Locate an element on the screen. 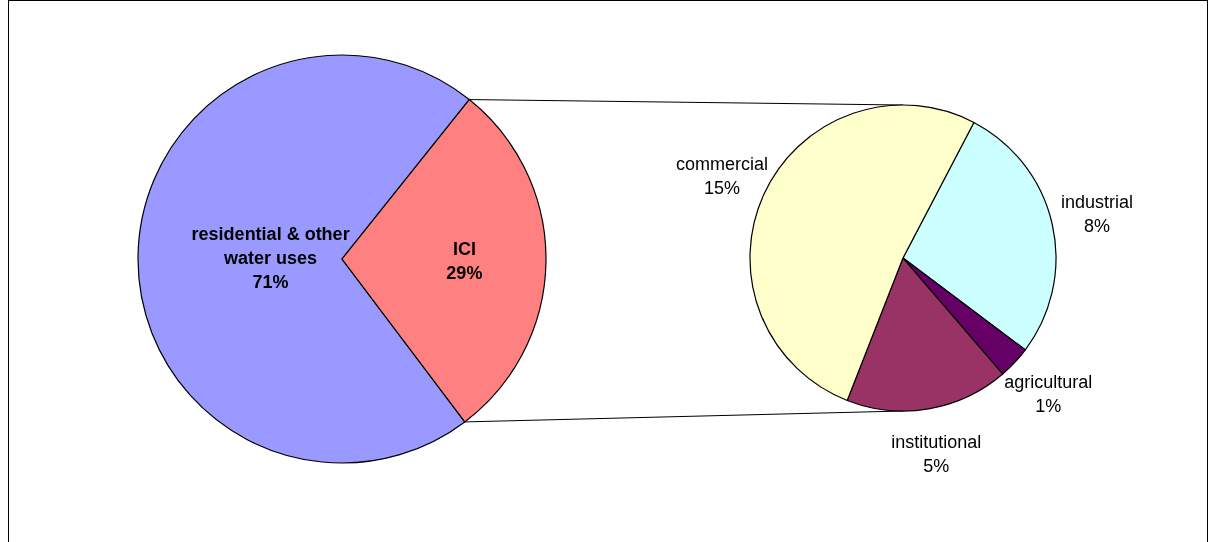  data-label: 5% is located at coordinates (936, 466).